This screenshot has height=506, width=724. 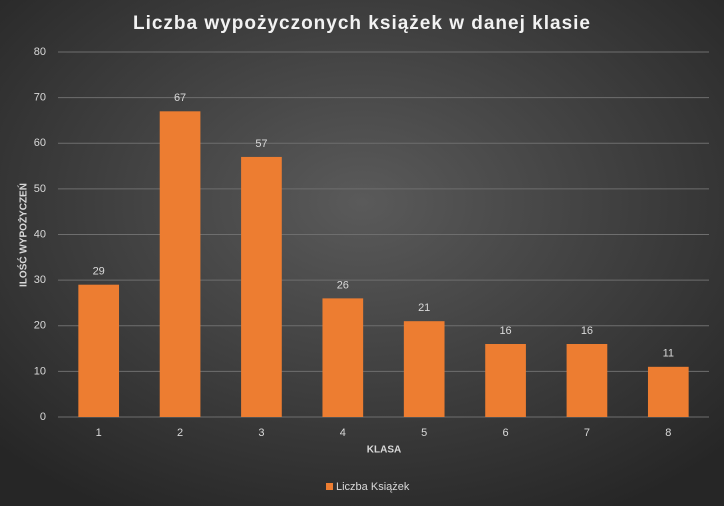 What do you see at coordinates (343, 285) in the screenshot?
I see `data-label: 26` at bounding box center [343, 285].